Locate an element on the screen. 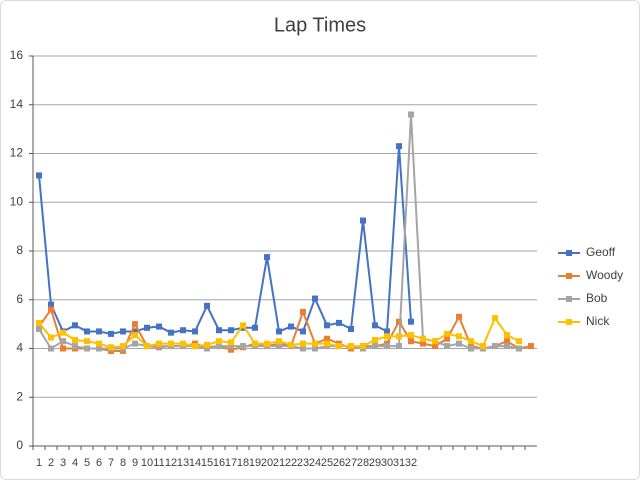  x-tick-label: 8 is located at coordinates (123, 463).